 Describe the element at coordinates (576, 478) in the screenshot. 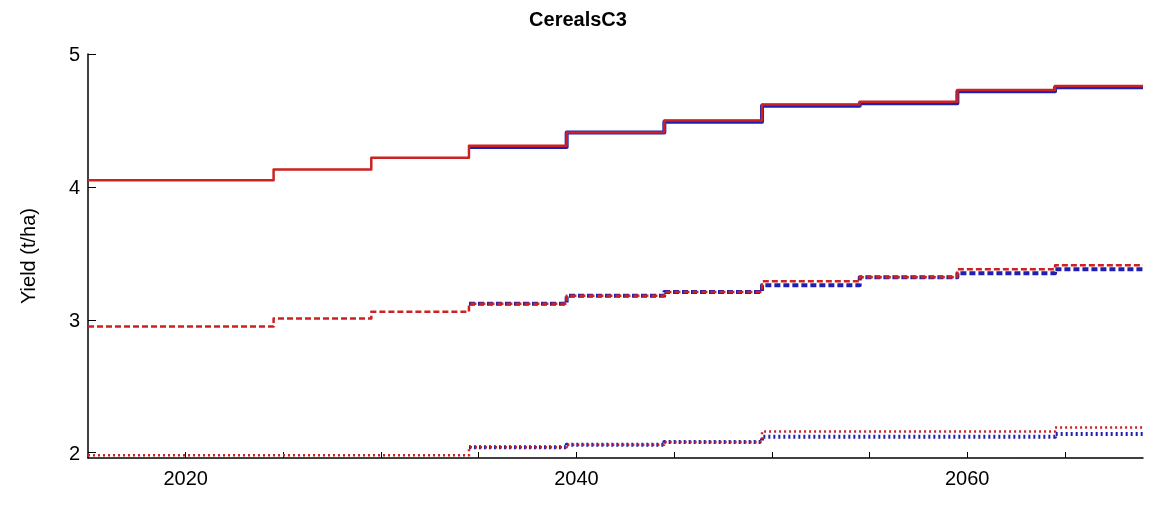

I see `x-tick-label: 2040` at that location.